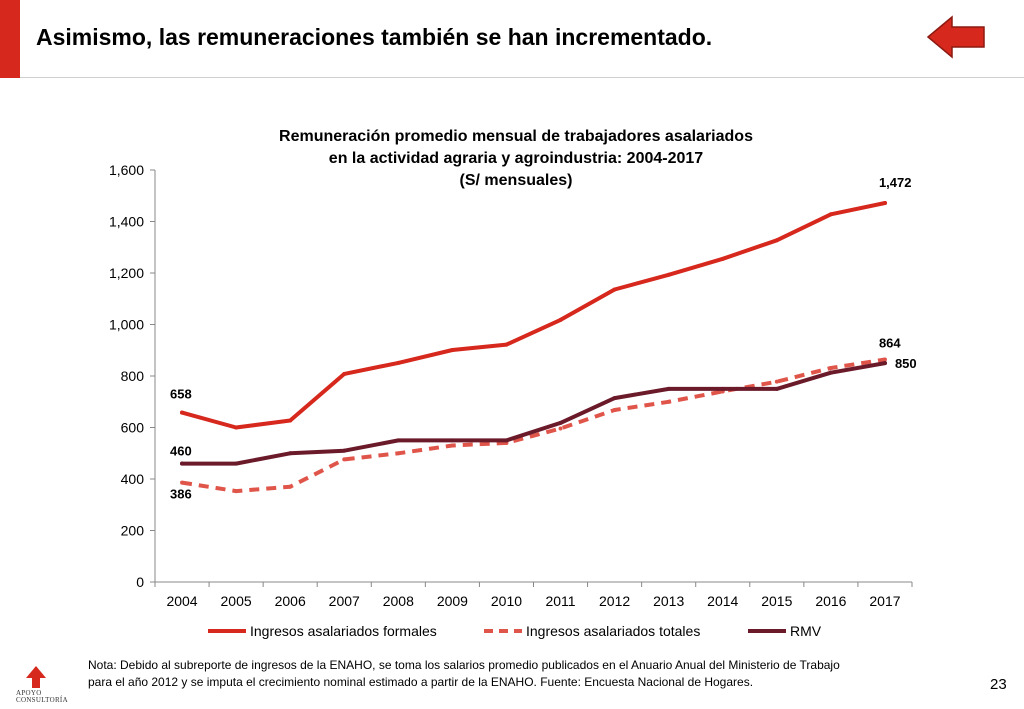 This screenshot has width=1024, height=709. I want to click on data-label-last: 1,472, so click(895, 182).